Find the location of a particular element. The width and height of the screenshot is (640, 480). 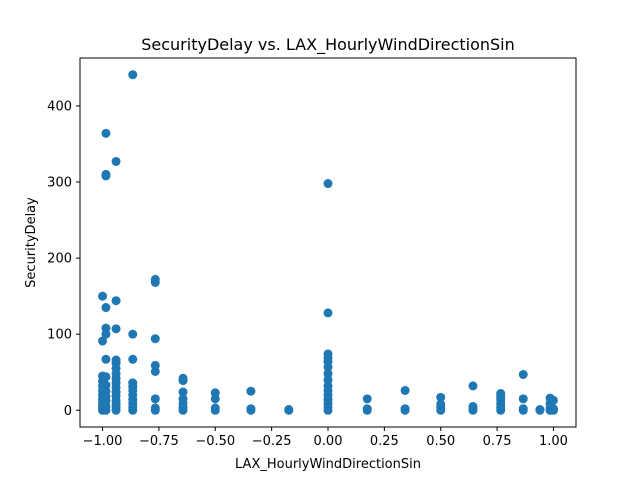

x-tick-label: 1.00 is located at coordinates (553, 441).